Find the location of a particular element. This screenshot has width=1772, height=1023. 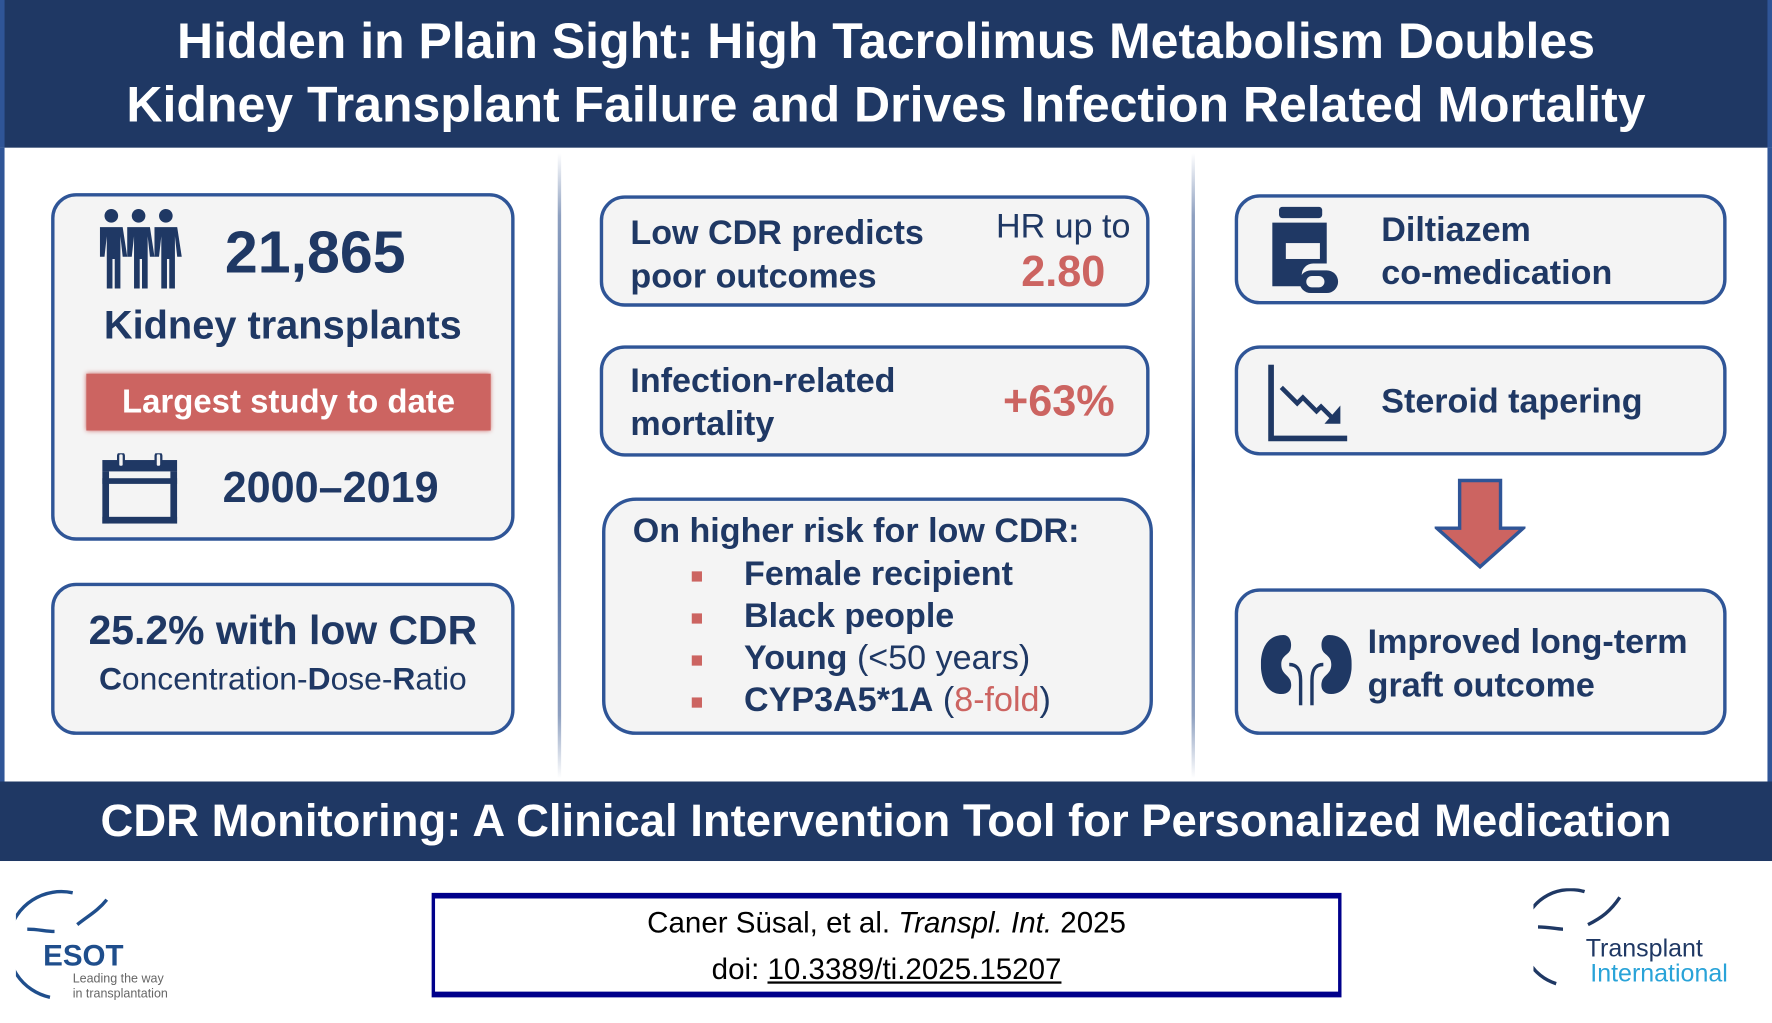

esot-tagline-2: in transplantation is located at coordinates (120, 994).